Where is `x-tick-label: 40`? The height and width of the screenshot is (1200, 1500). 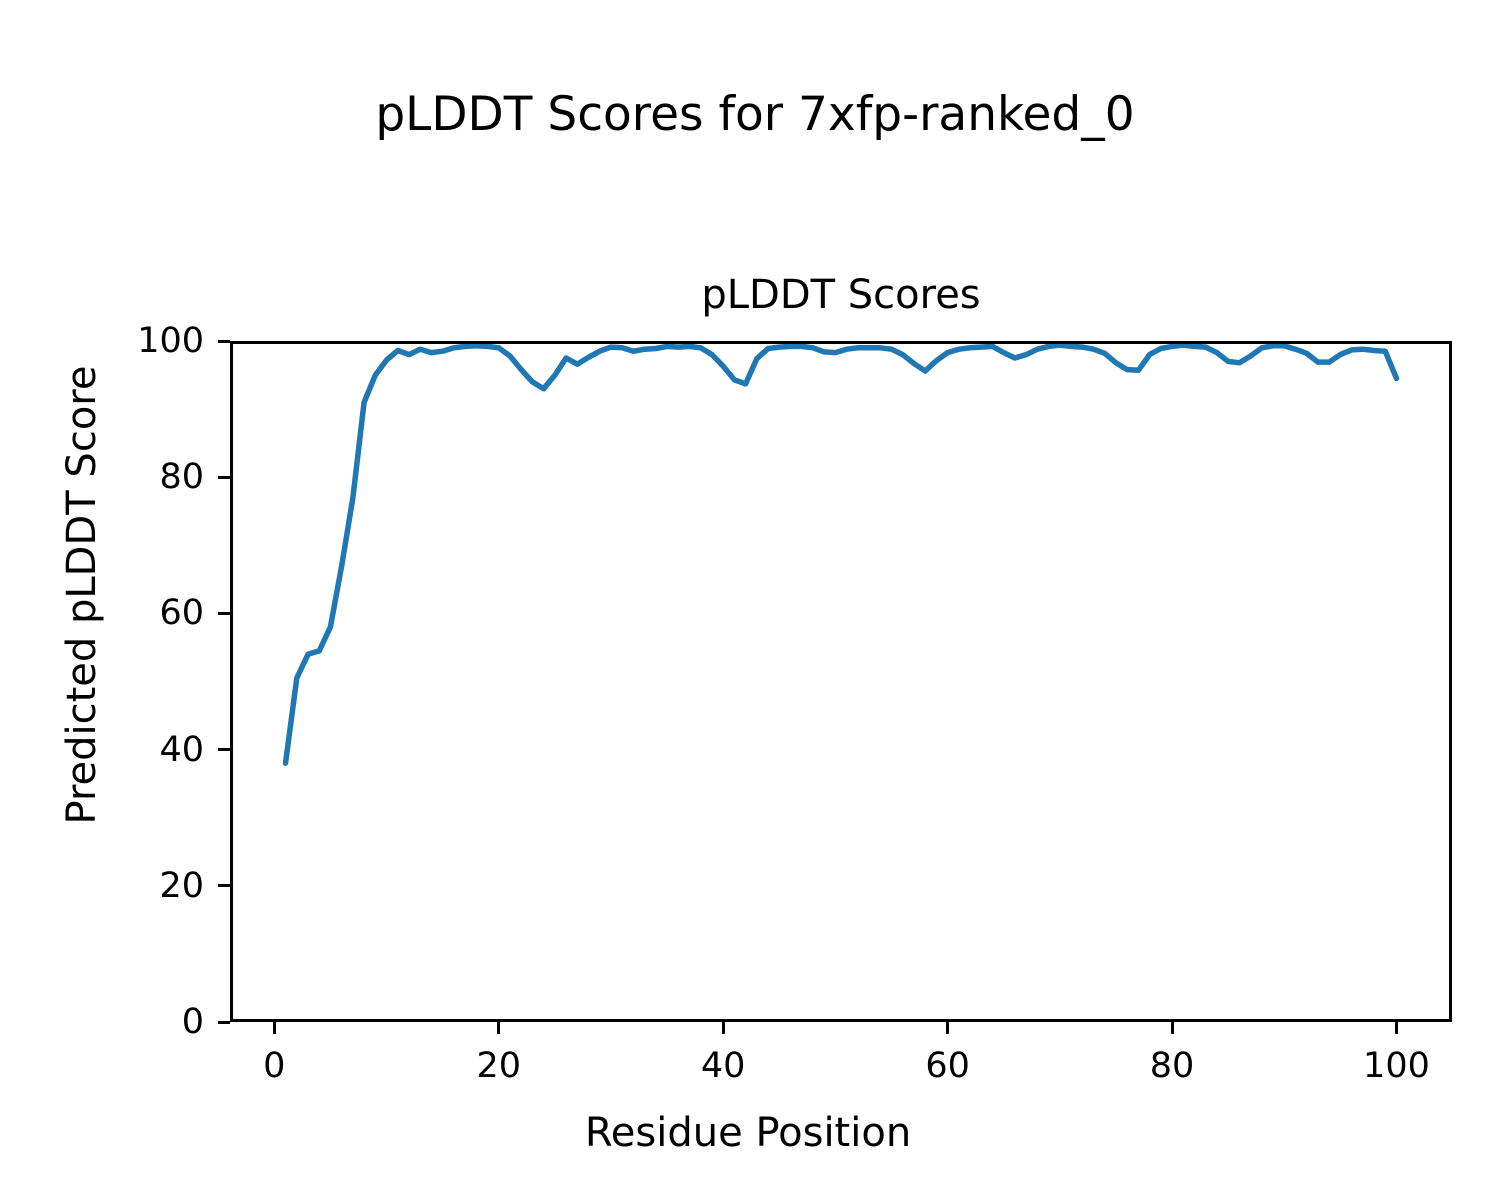
x-tick-label: 40 is located at coordinates (723, 1066).